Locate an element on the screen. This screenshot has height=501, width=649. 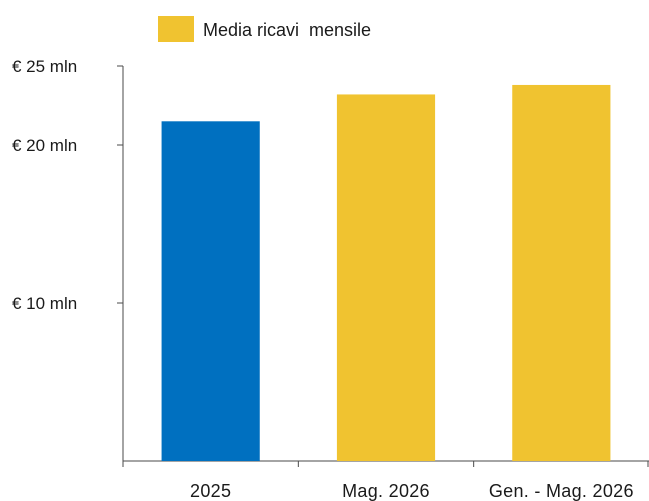
legend-label: Media ricavi mensile is located at coordinates (287, 30).